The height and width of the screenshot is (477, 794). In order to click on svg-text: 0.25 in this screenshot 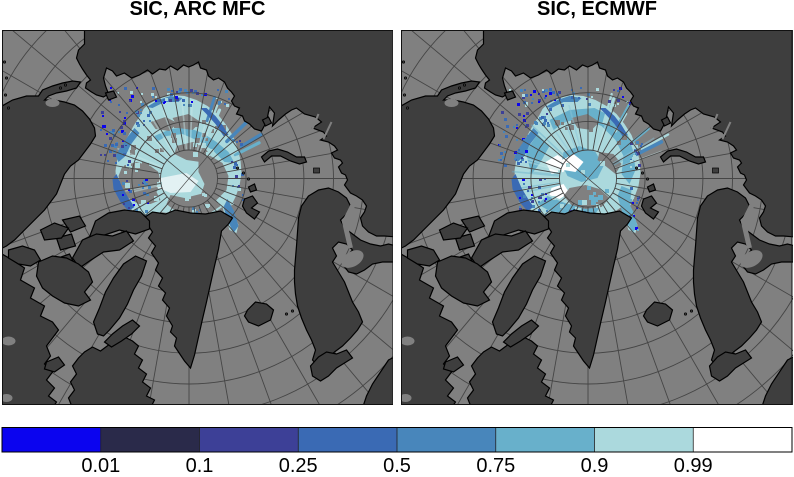, I will do `click(298, 466)`.